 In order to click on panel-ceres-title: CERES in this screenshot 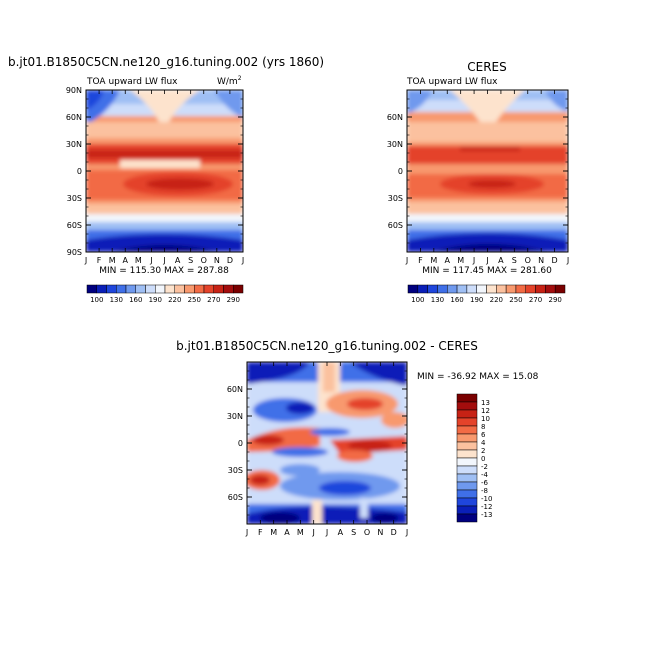, I will do `click(487, 67)`.